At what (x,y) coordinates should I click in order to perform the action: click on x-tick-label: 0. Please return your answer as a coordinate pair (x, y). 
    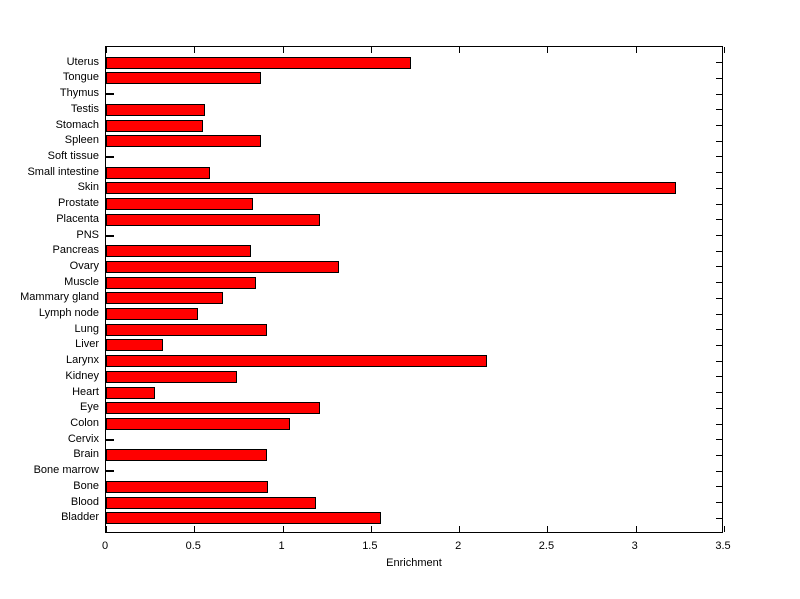
    Looking at the image, I should click on (105, 546).